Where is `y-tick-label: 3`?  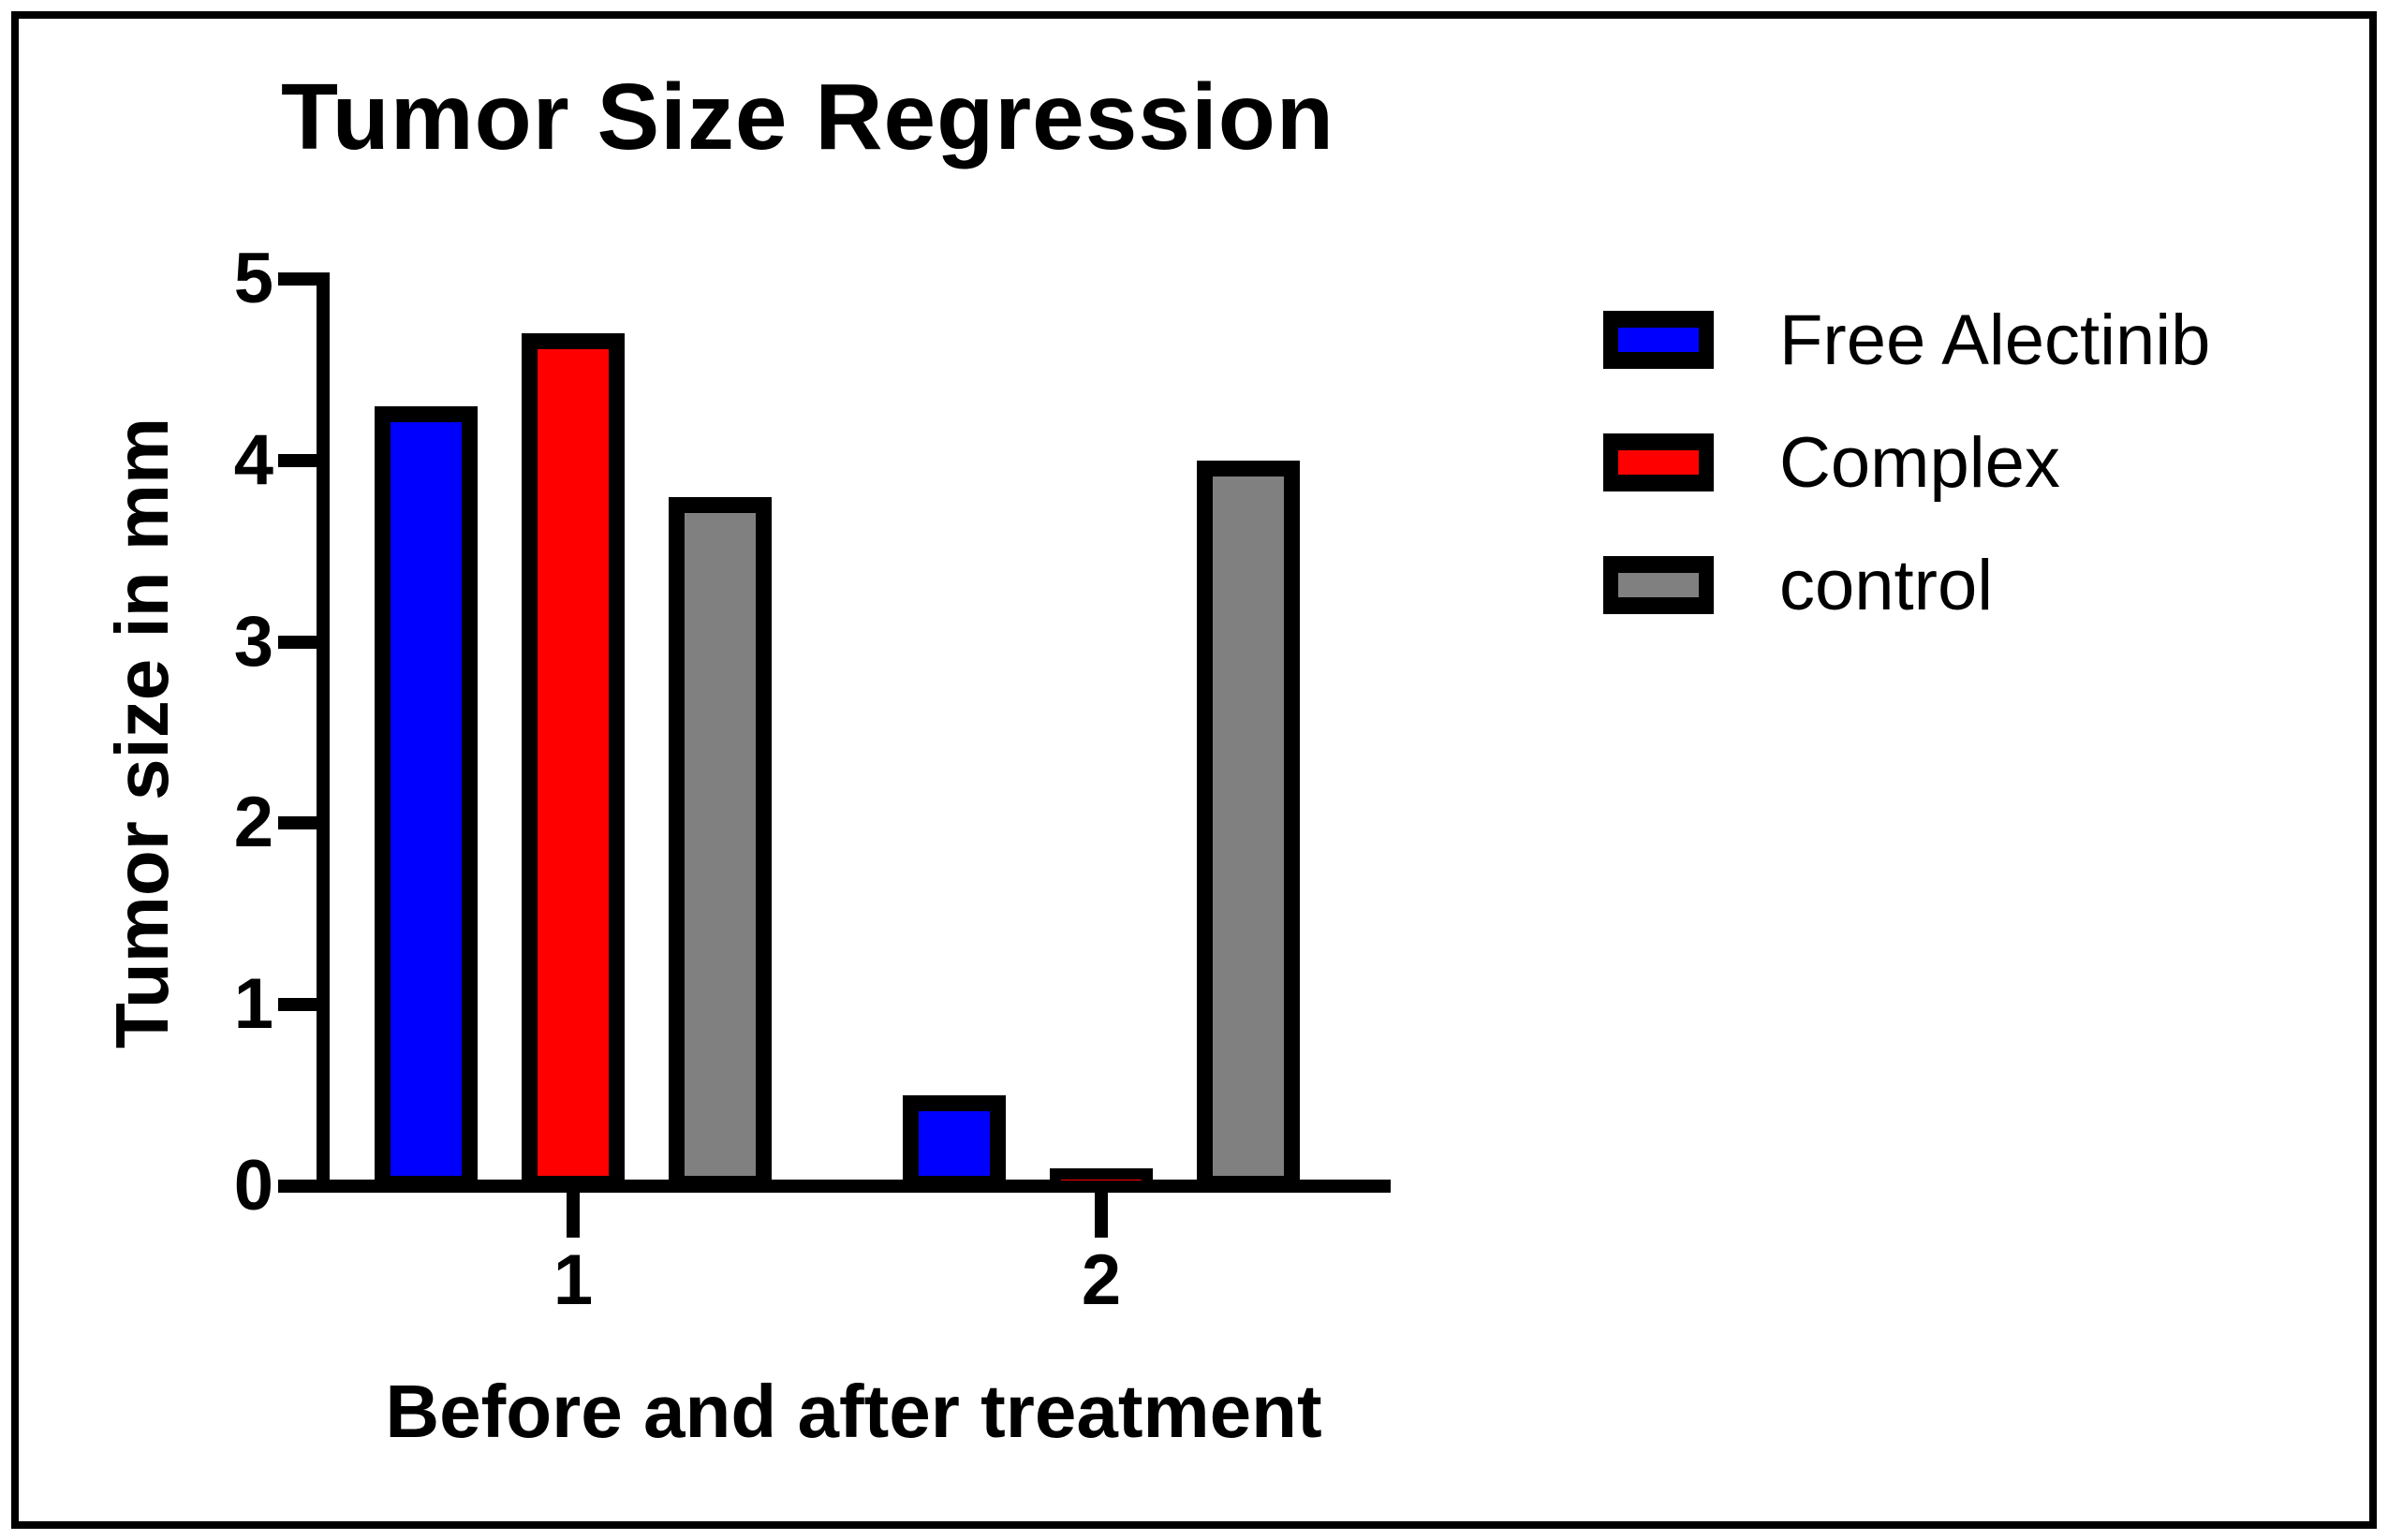
y-tick-label: 3 is located at coordinates (253, 641).